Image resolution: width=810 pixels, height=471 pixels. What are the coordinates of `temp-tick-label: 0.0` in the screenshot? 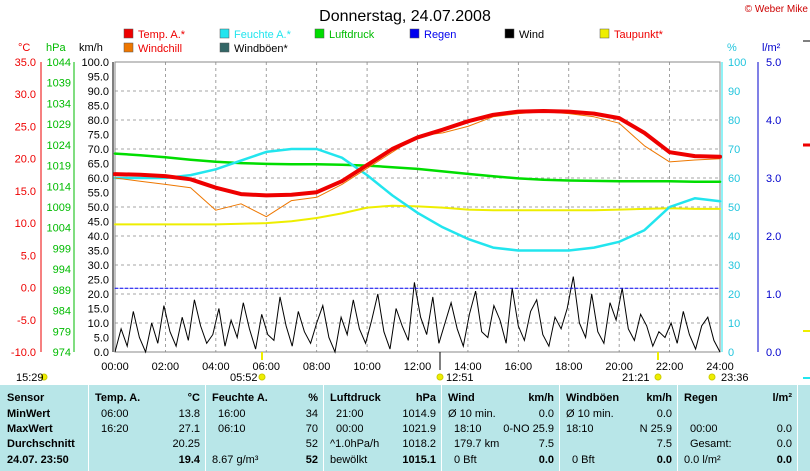 It's located at (28, 289).